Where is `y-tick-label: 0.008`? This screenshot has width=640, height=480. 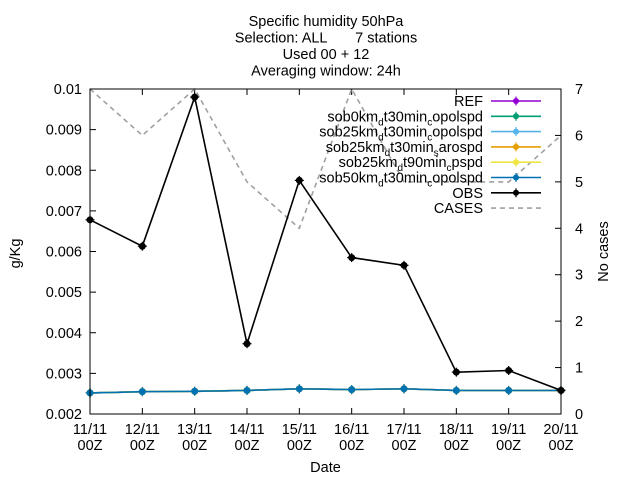 y-tick-label: 0.008 is located at coordinates (64, 171).